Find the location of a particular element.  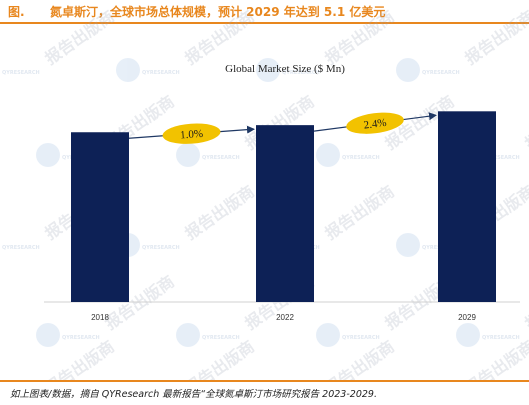

figure-label: 图. is located at coordinates (16, 12).